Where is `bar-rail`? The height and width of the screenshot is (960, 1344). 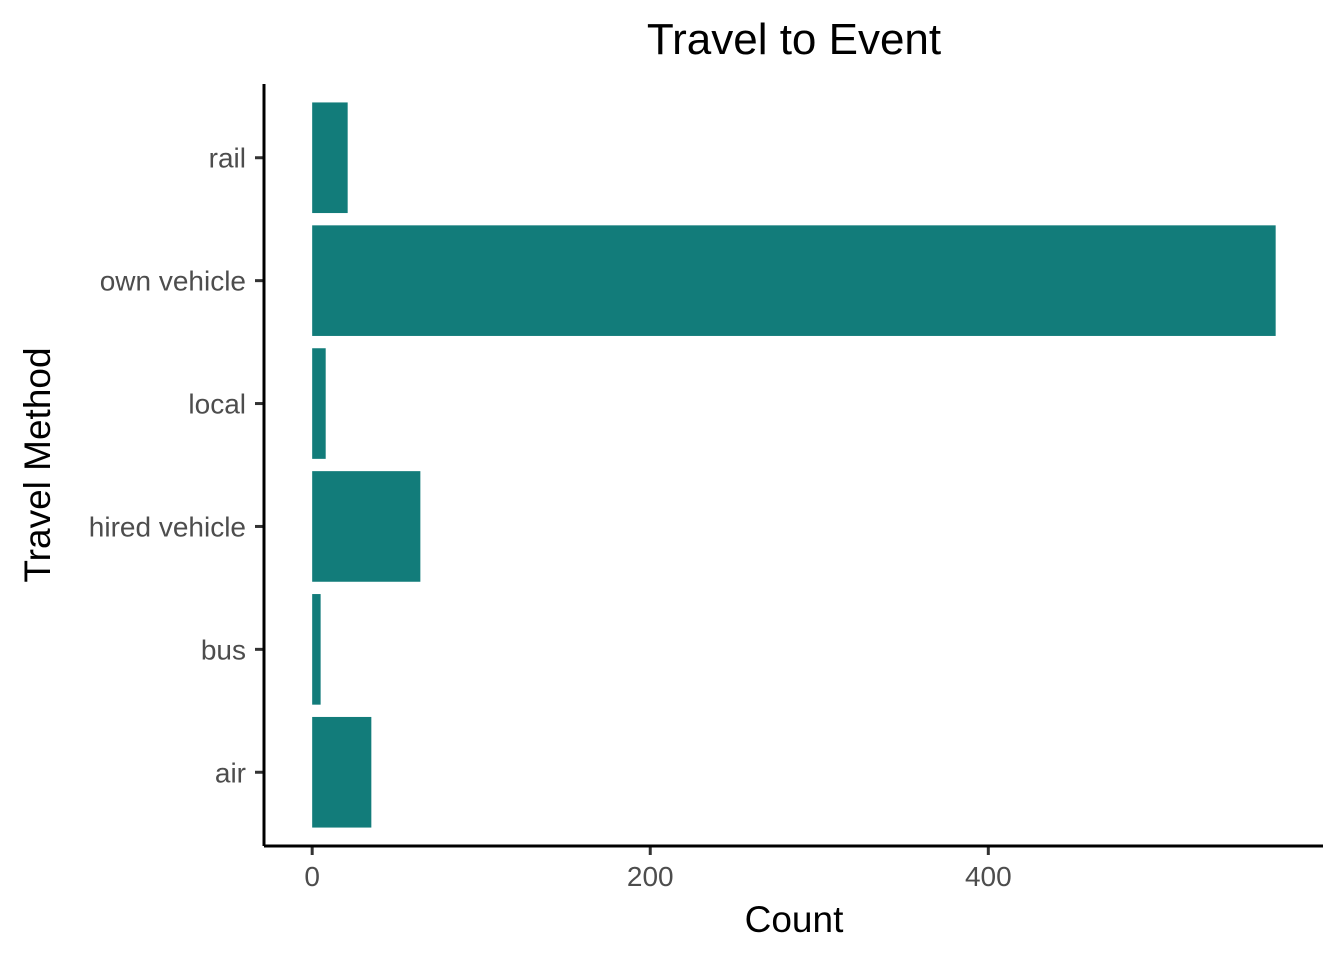
bar-rail is located at coordinates (330, 158).